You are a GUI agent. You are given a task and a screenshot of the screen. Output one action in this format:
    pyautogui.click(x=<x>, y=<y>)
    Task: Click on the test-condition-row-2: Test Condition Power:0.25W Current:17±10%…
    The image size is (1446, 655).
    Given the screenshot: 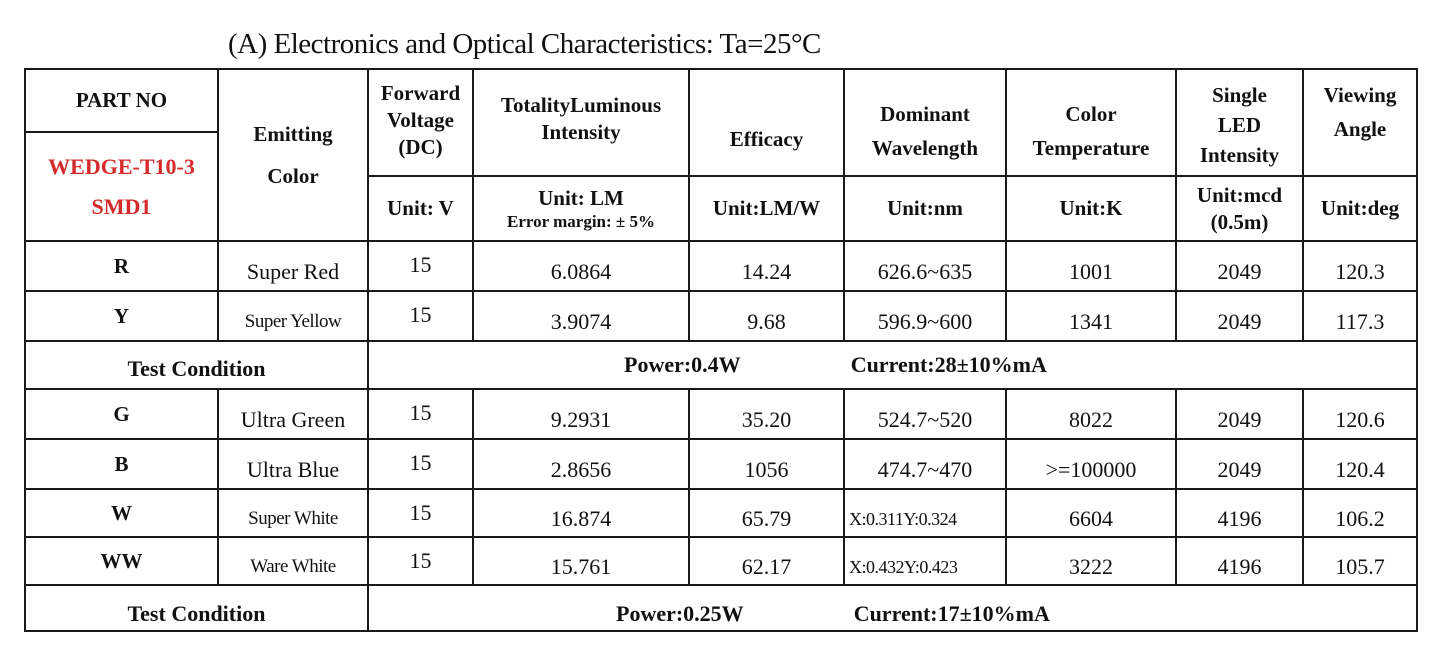 What is the action you would take?
    pyautogui.click(x=721, y=608)
    